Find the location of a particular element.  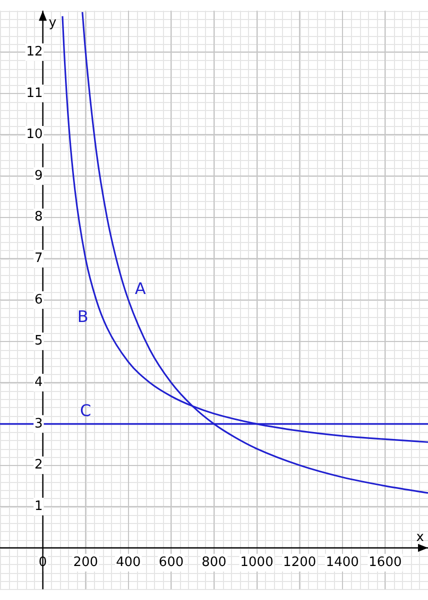

y-tick-label: 1 is located at coordinates (38, 506).